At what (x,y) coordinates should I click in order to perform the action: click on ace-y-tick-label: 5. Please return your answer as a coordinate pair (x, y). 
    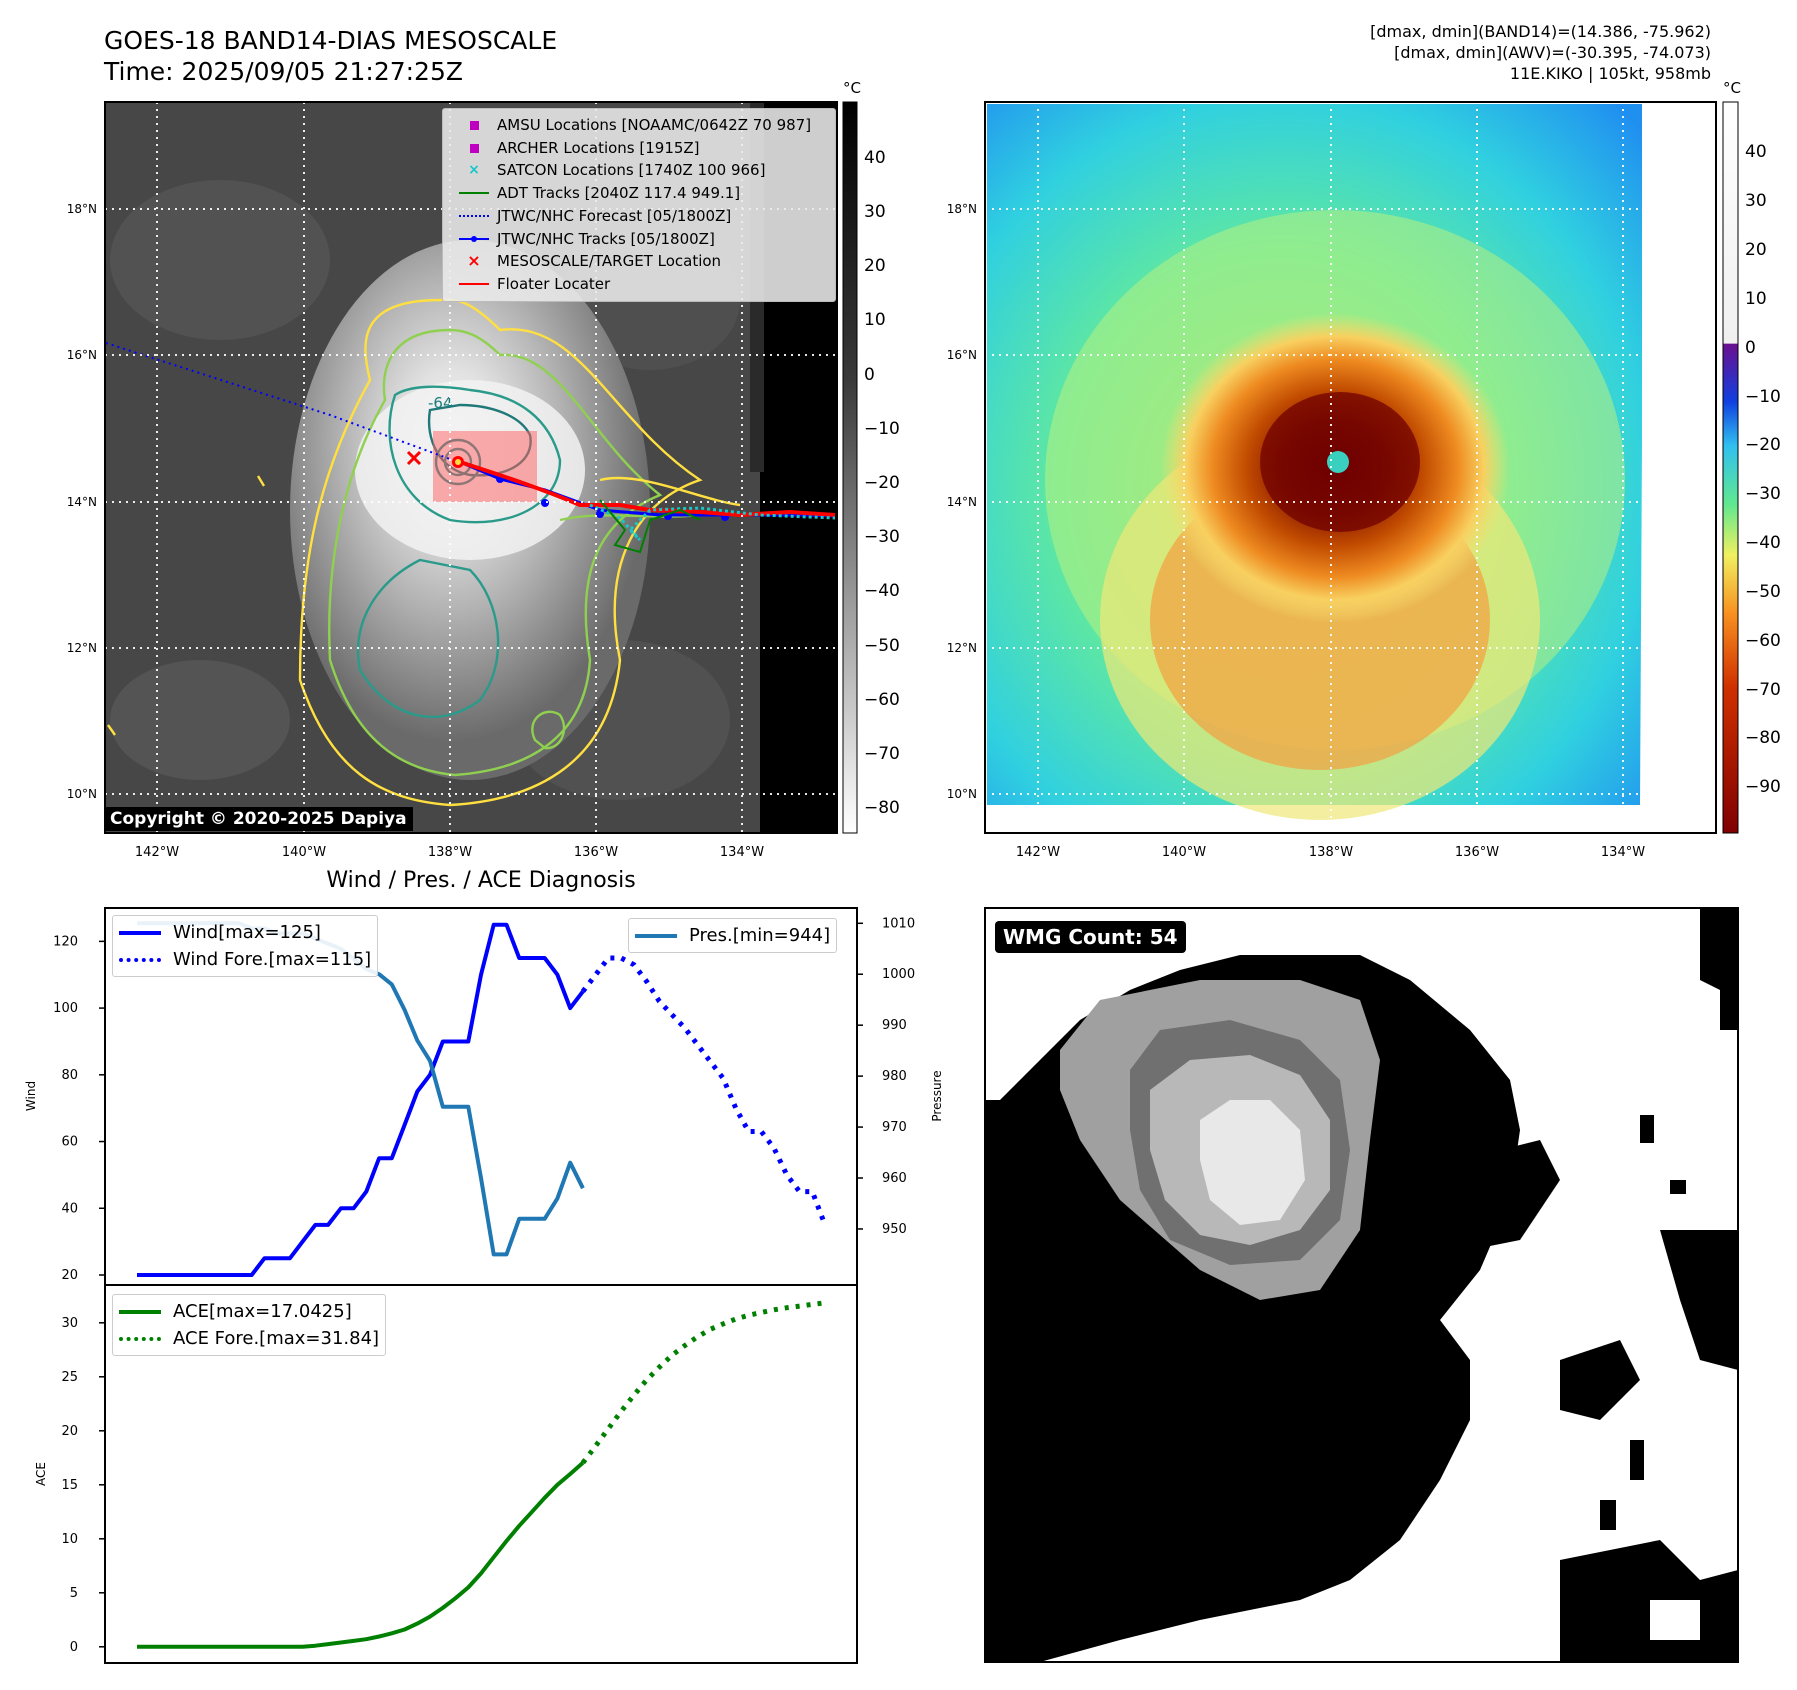
    Looking at the image, I should click on (74, 1593).